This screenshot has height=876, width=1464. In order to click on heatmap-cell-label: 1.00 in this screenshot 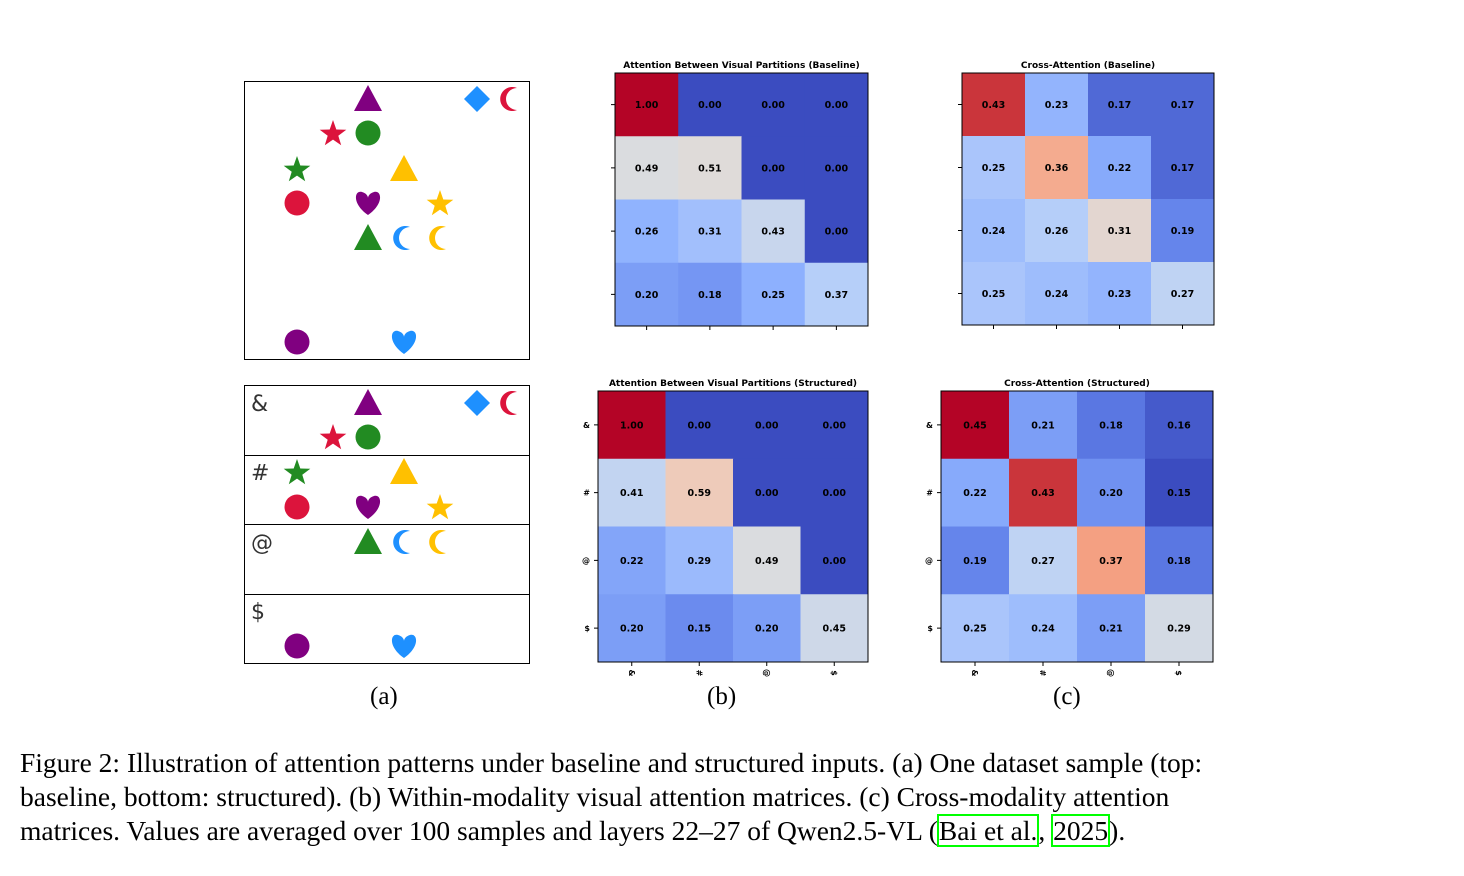, I will do `click(647, 105)`.